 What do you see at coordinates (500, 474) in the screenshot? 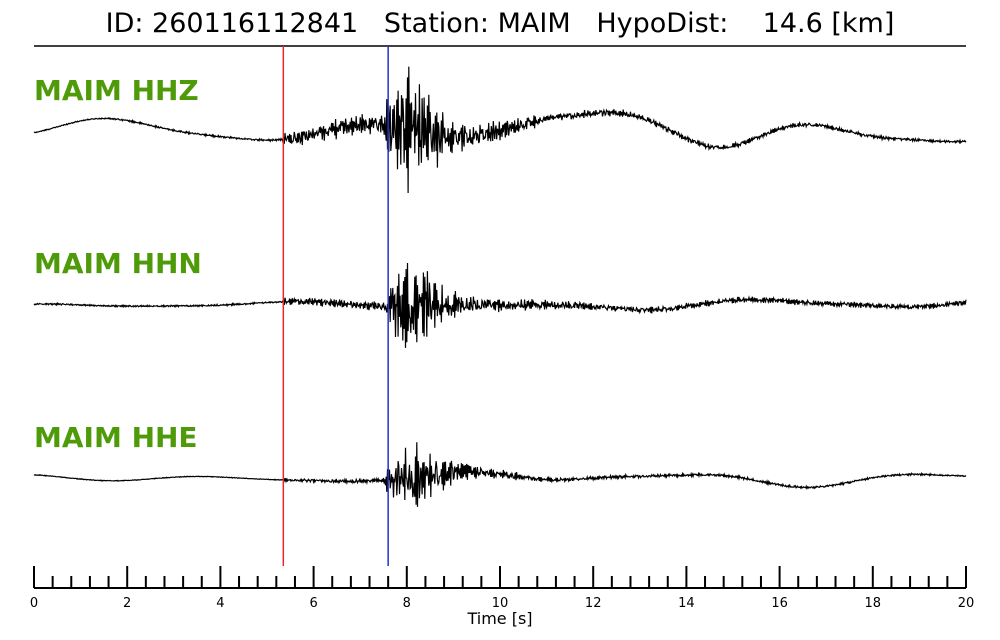
I see `trace-maim-hhe` at bounding box center [500, 474].